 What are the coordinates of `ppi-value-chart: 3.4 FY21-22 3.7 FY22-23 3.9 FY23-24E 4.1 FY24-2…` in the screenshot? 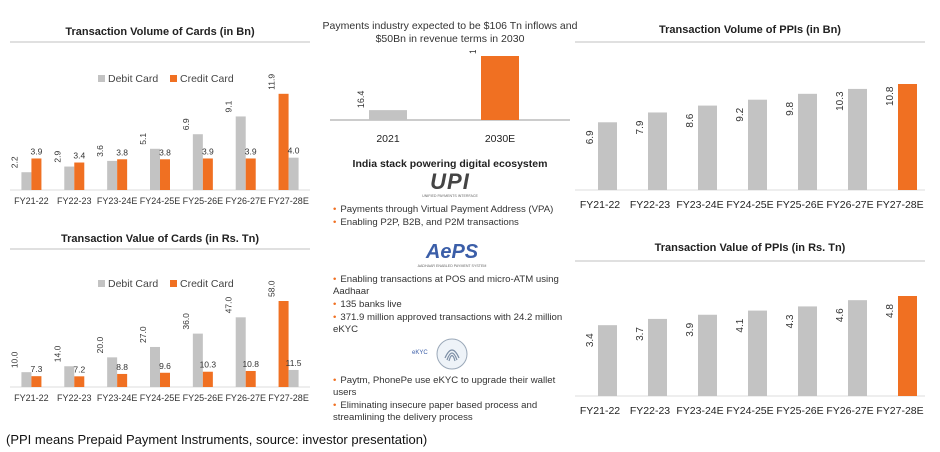 It's located at (750, 356).